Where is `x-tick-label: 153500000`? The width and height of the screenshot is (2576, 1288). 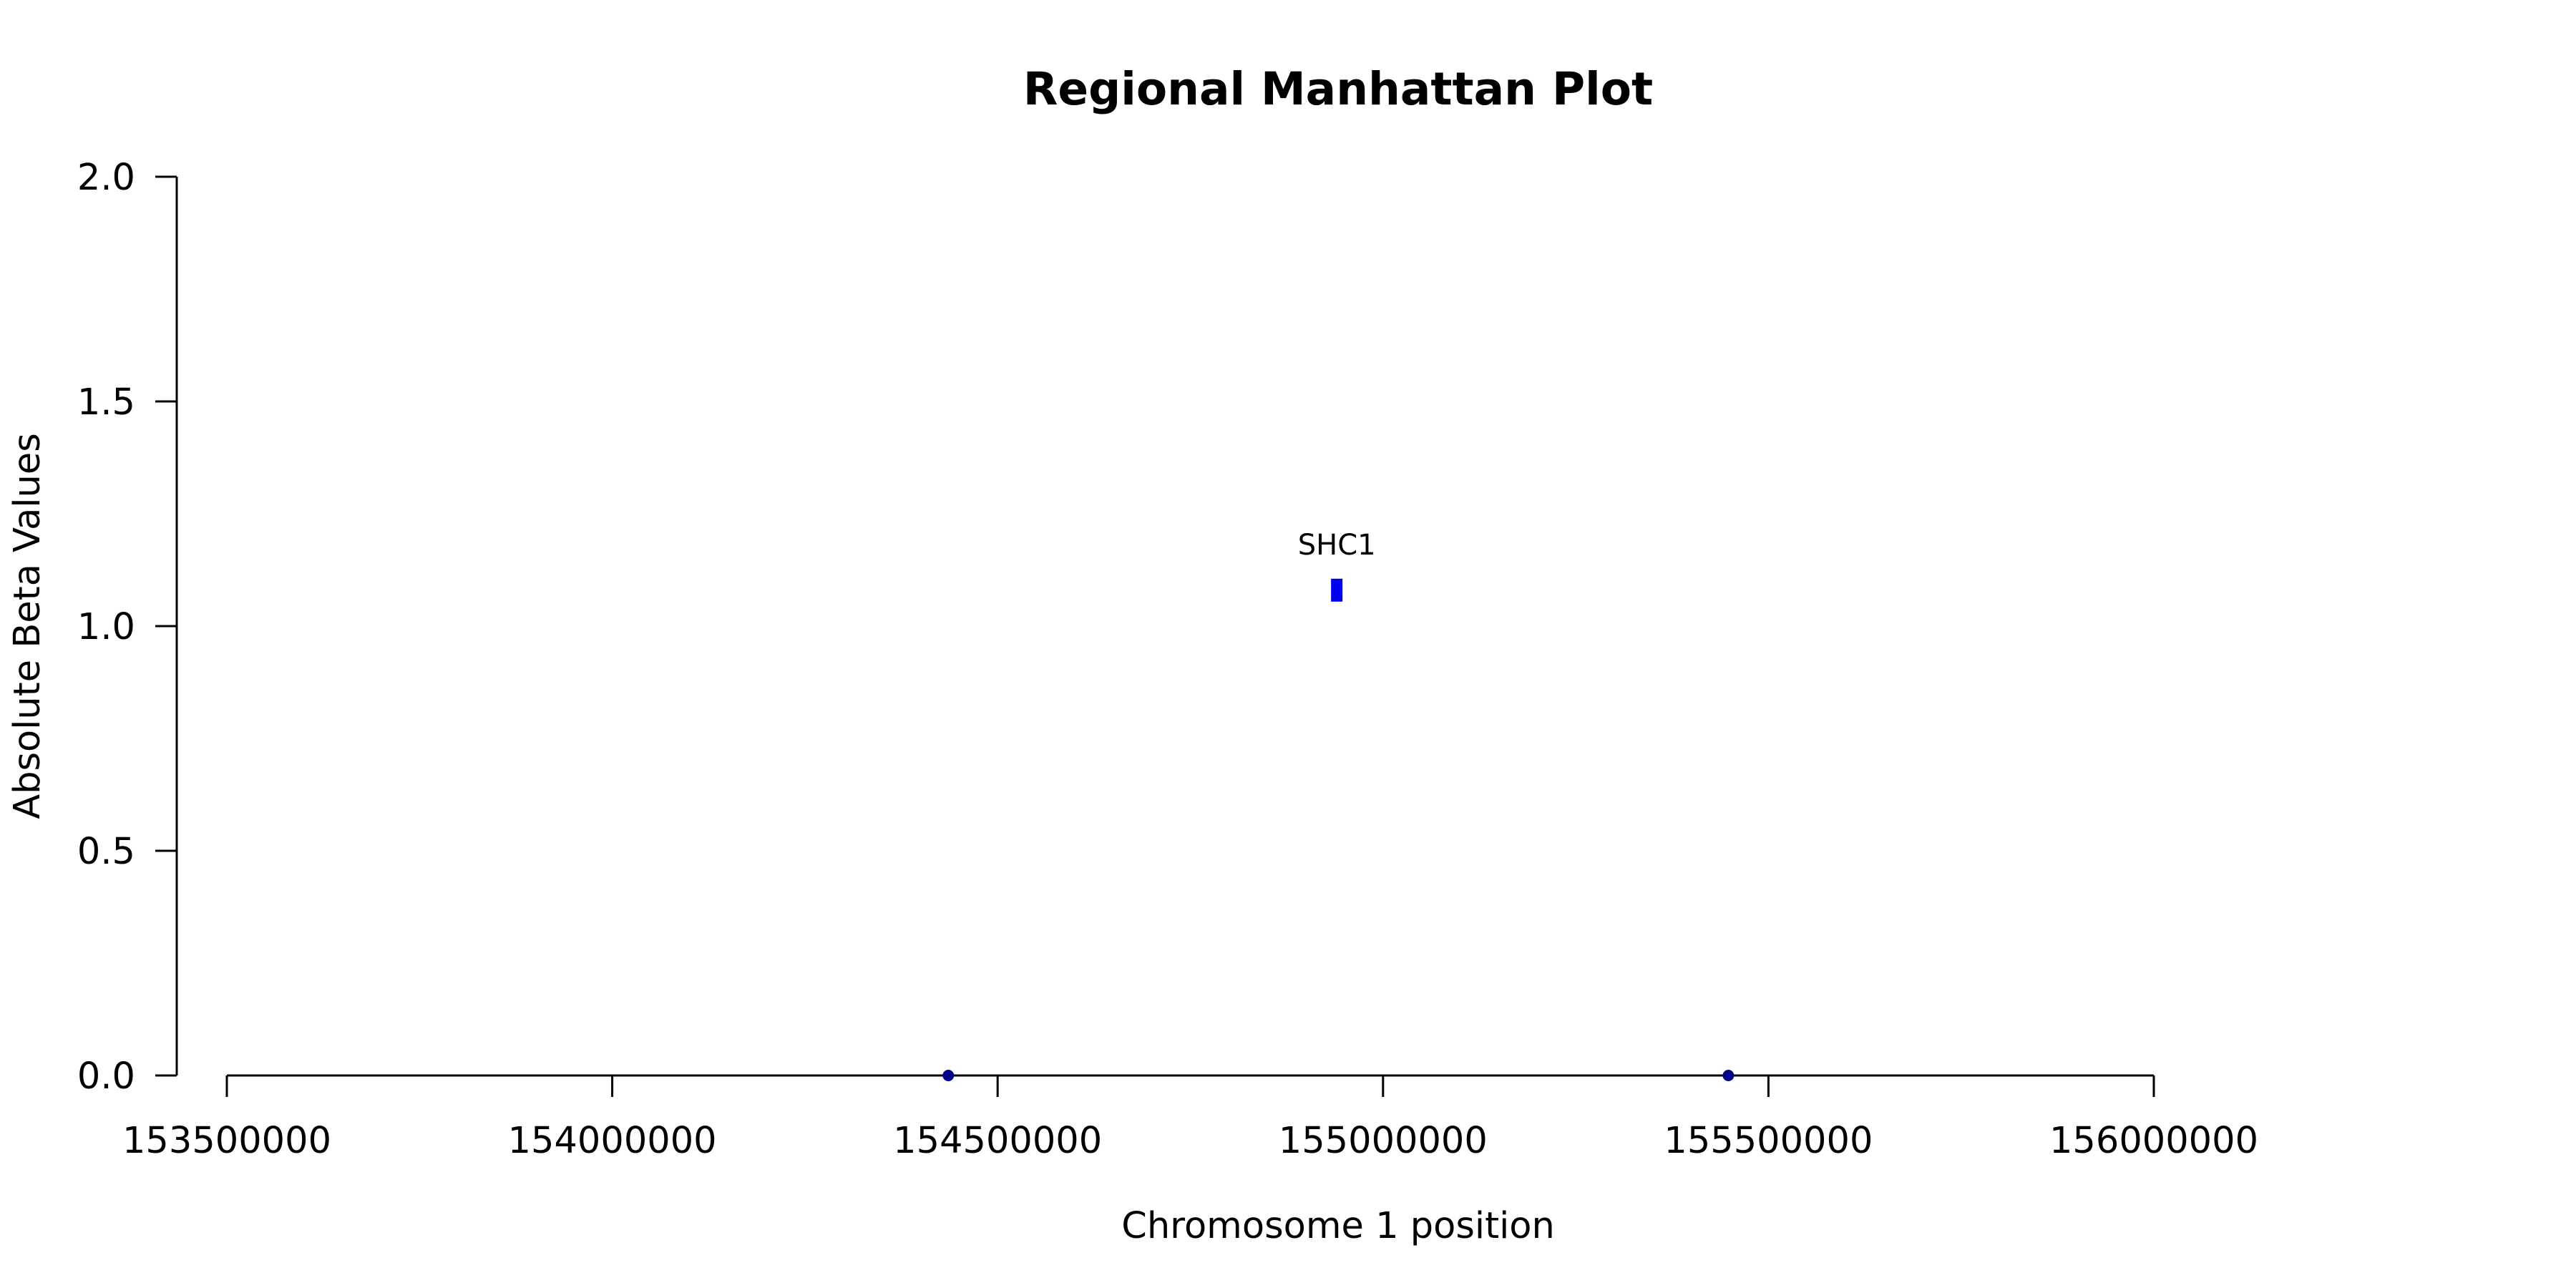 x-tick-label: 153500000 is located at coordinates (226, 1141).